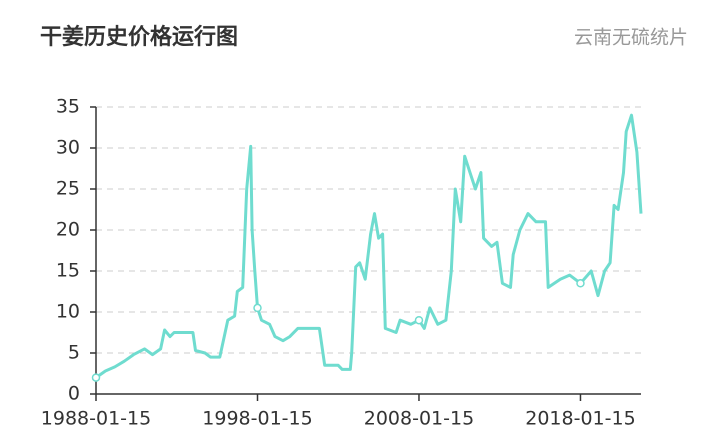  Describe the element at coordinates (580, 419) in the screenshot. I see `x-tick-label: 2018-01-15` at that location.